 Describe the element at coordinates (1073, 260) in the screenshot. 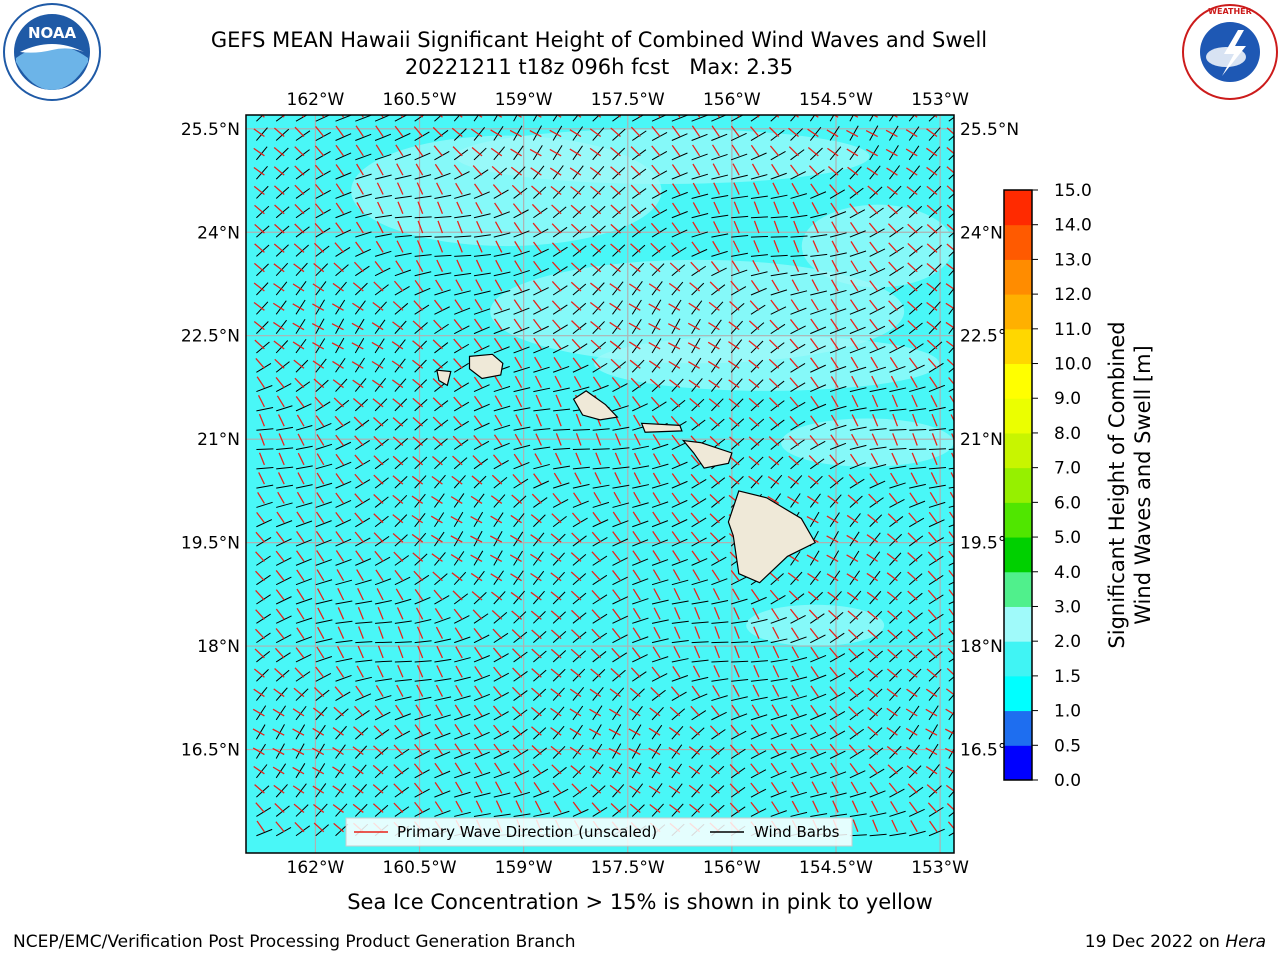

I see `colorbar-tick-label: 13.0` at that location.